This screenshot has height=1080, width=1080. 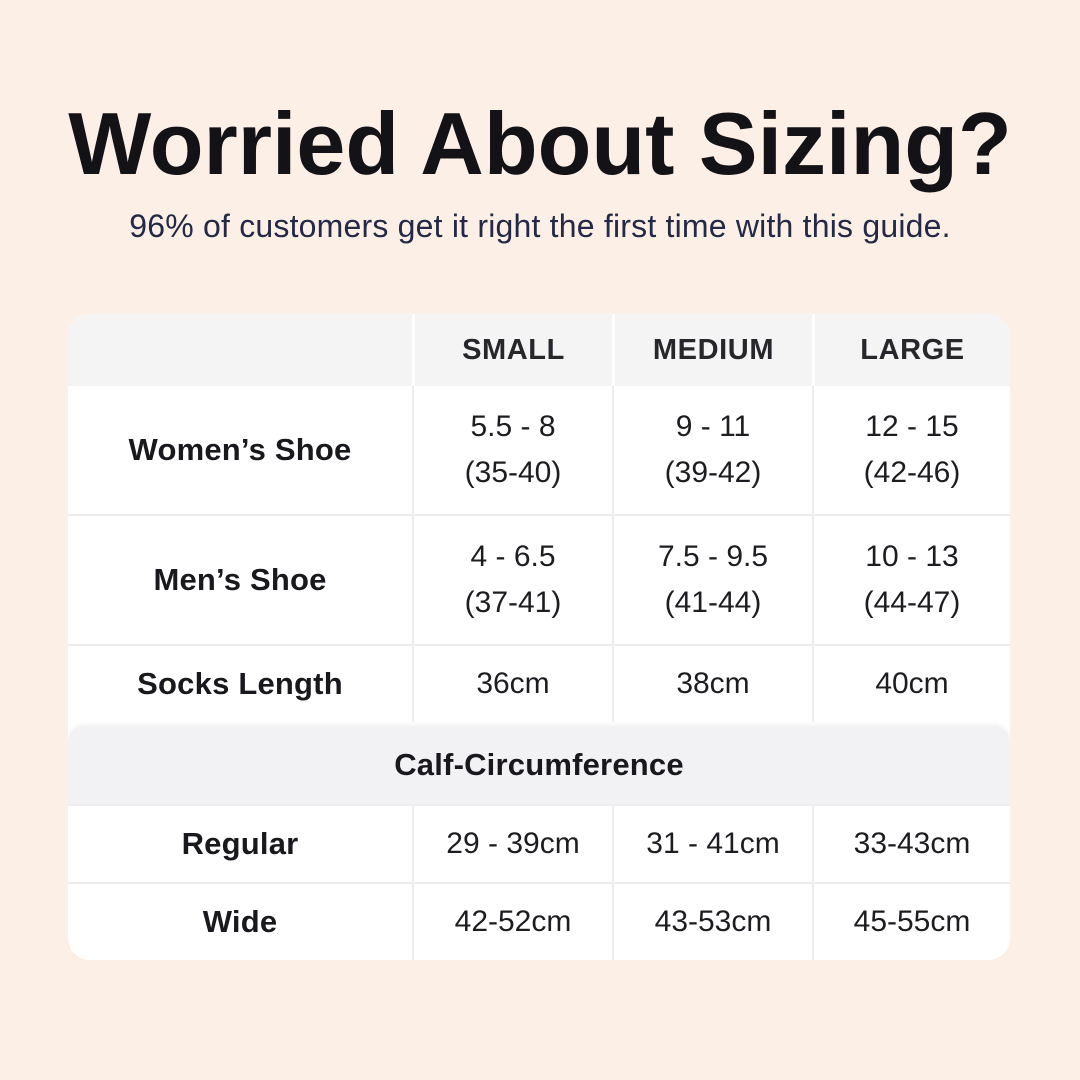 I want to click on cell-value: 40cm, so click(x=911, y=684).